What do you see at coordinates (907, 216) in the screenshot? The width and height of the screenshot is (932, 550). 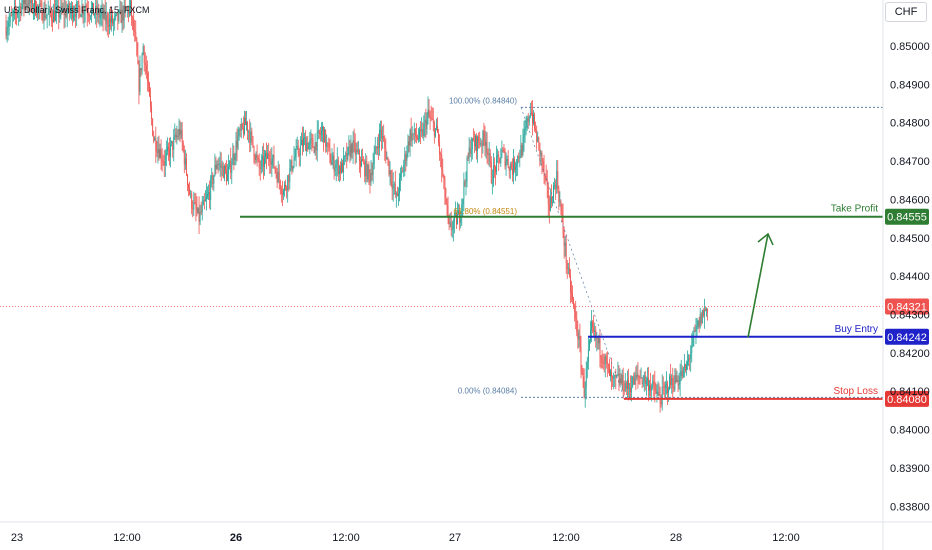 I see `take-profit-price-tag` at bounding box center [907, 216].